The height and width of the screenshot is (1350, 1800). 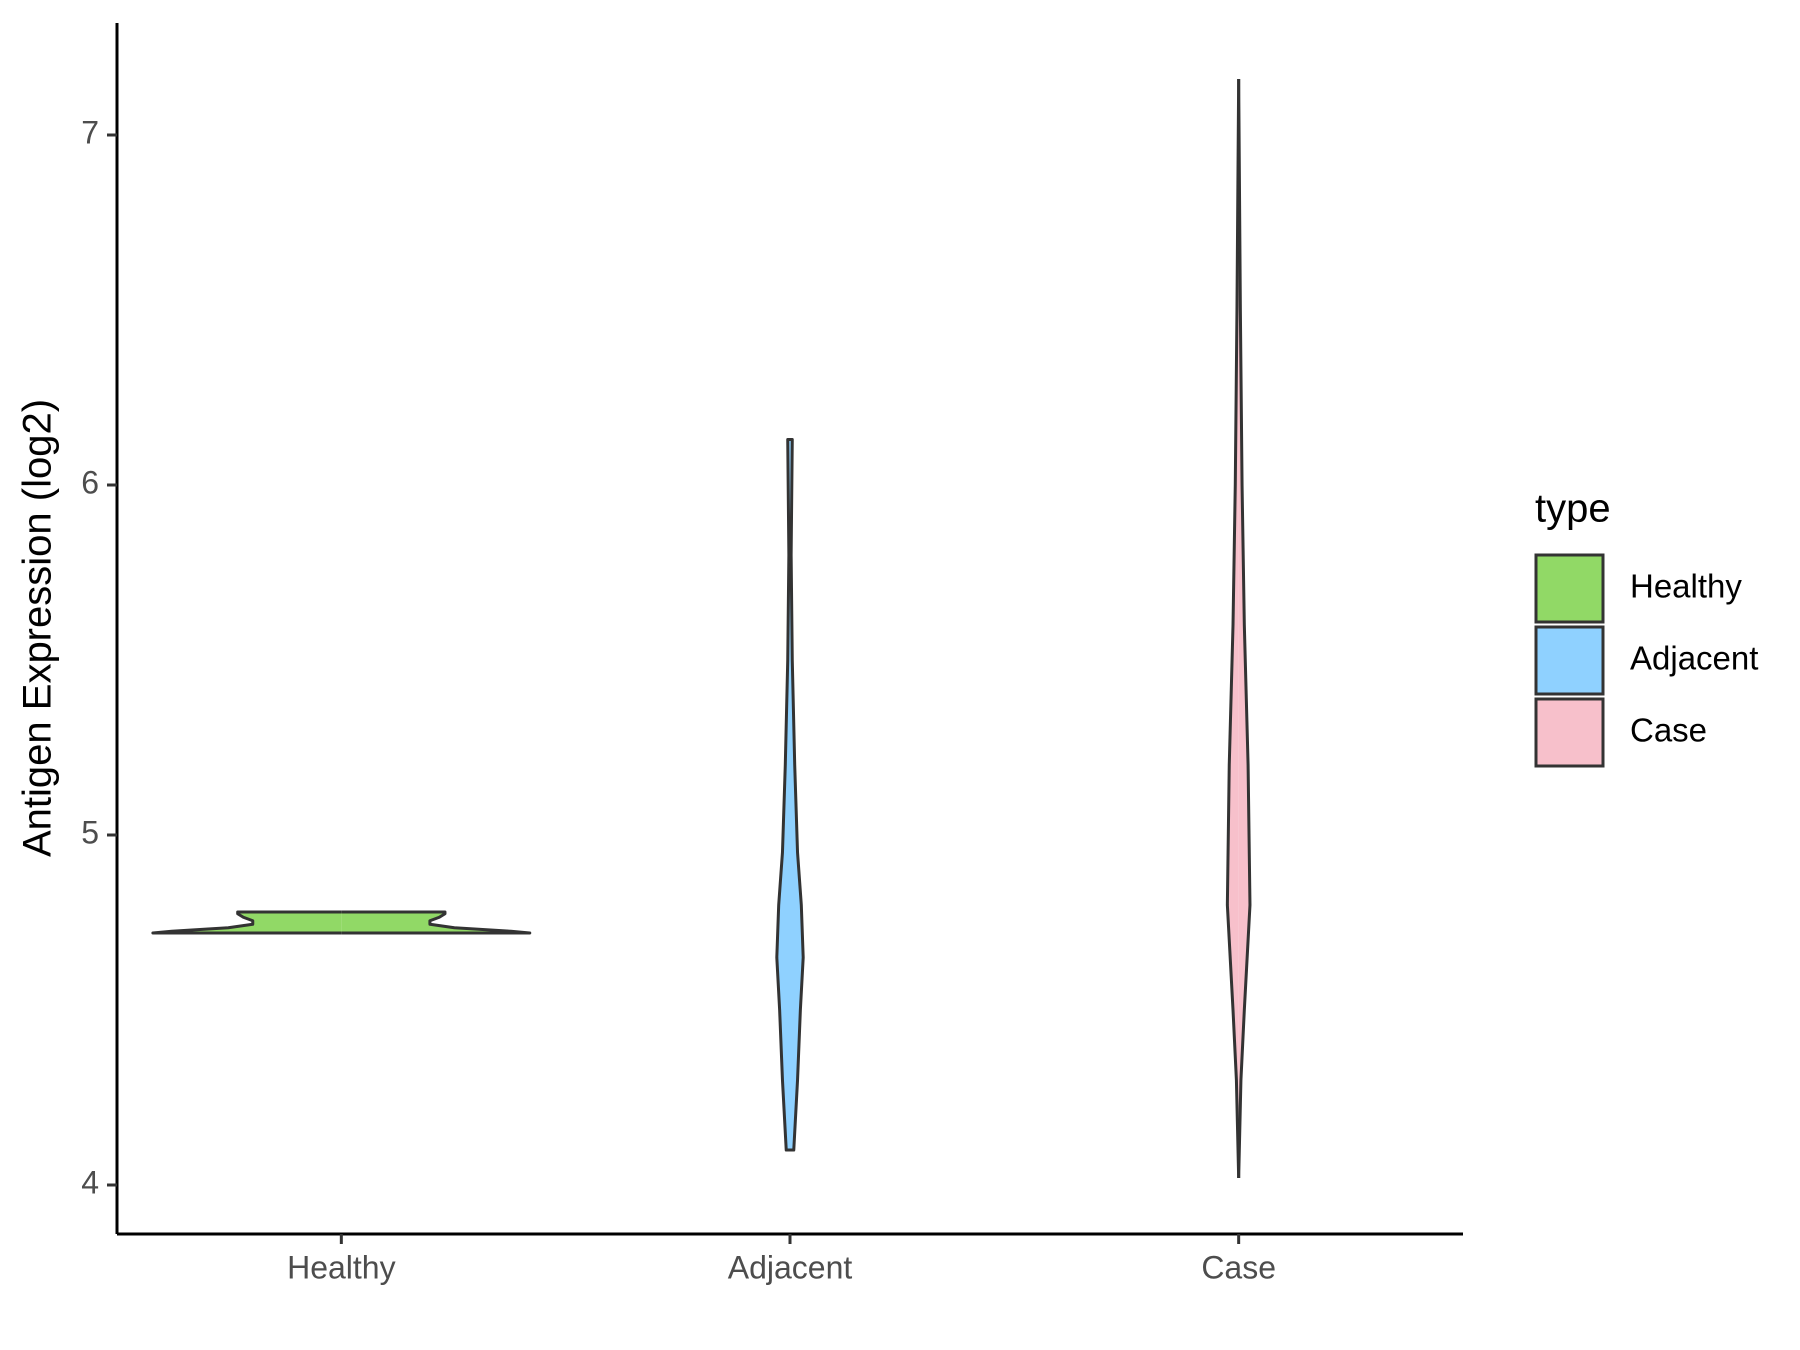 I want to click on legend-label: Adjacent, so click(x=1694, y=658).